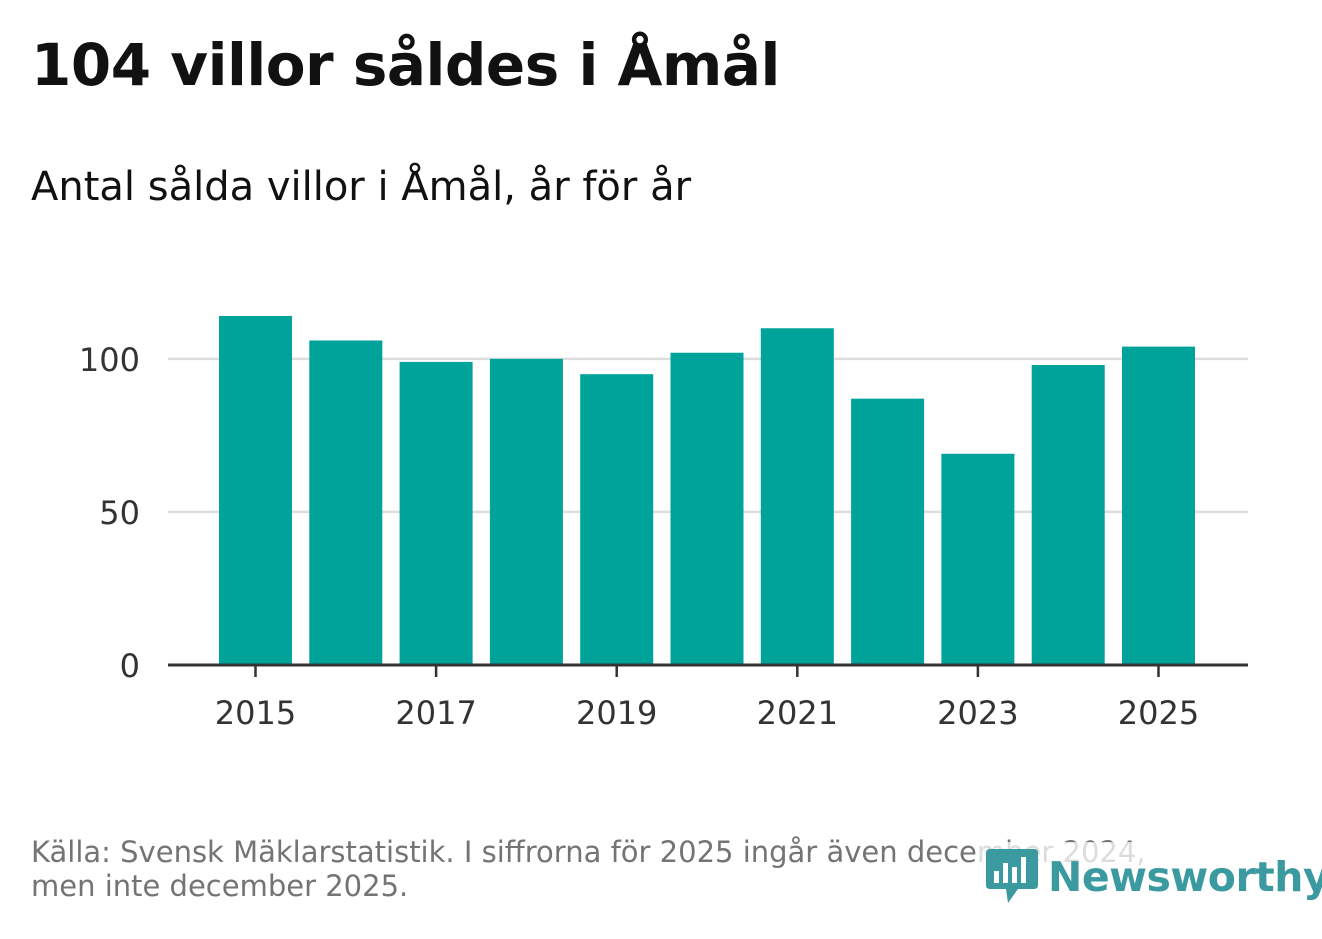 The image size is (1322, 939). What do you see at coordinates (708, 670) in the screenshot?
I see `axes` at bounding box center [708, 670].